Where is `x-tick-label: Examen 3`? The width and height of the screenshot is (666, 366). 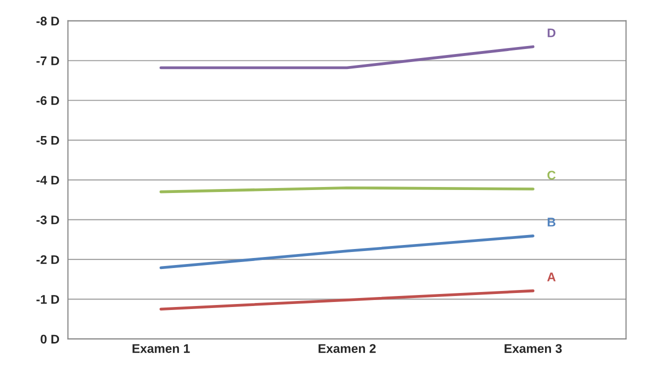 x-tick-label: Examen 3 is located at coordinates (533, 348).